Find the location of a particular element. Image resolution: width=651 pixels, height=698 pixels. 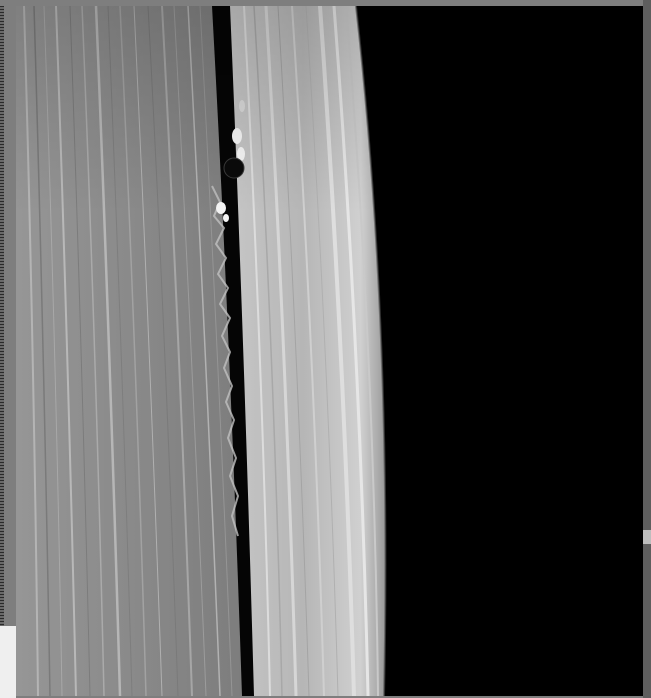

left-edge-strip is located at coordinates (2, 316).